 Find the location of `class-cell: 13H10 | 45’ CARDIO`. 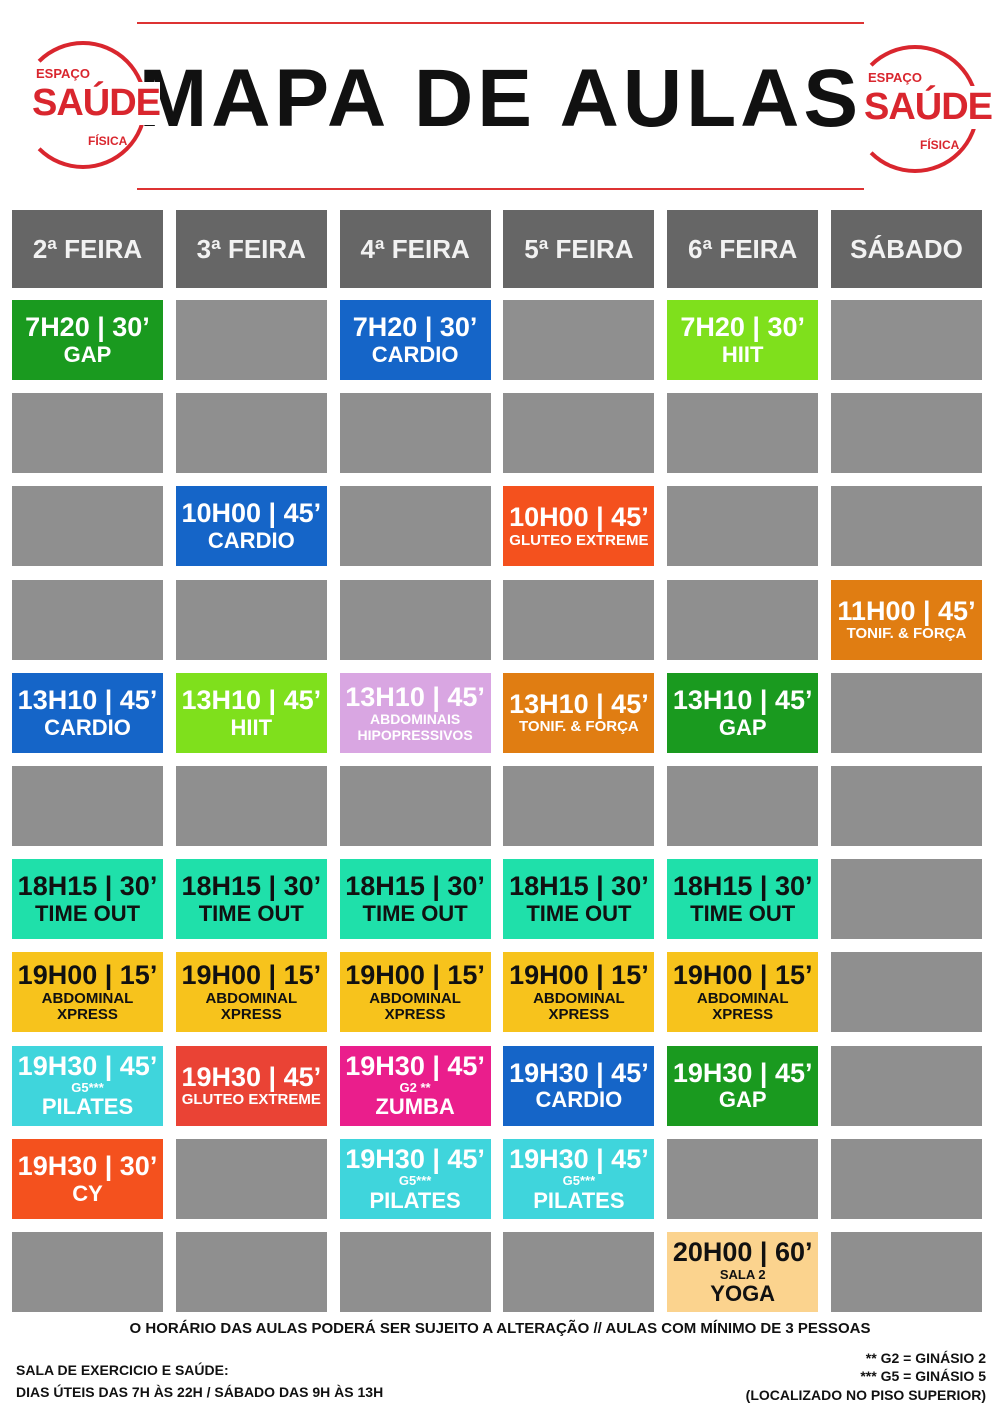

class-cell: 13H10 | 45’ CARDIO is located at coordinates (87, 712).